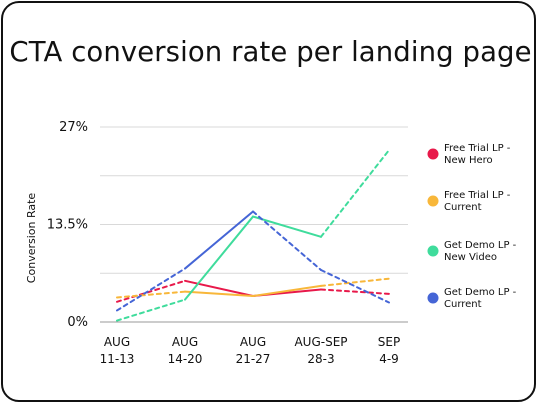 The height and width of the screenshot is (406, 541). Describe the element at coordinates (480, 251) in the screenshot. I see `legend-label: Get Demo LP -New Video` at that location.